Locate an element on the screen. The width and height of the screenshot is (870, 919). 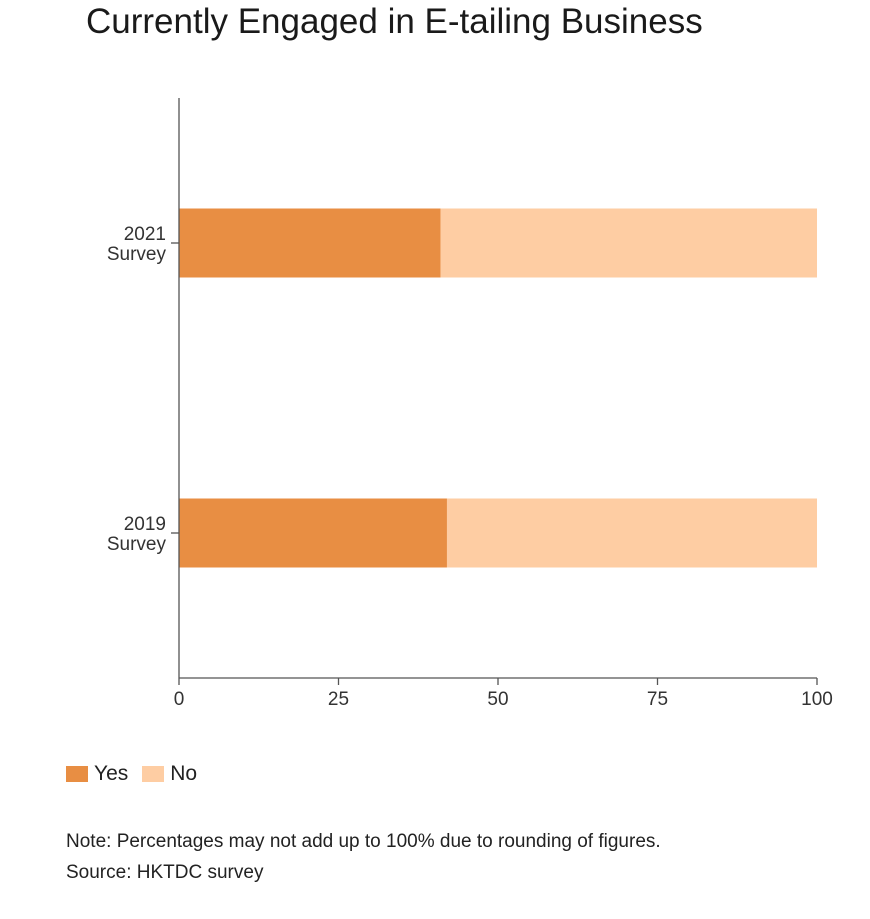
x-tick-label: 25 is located at coordinates (338, 699).